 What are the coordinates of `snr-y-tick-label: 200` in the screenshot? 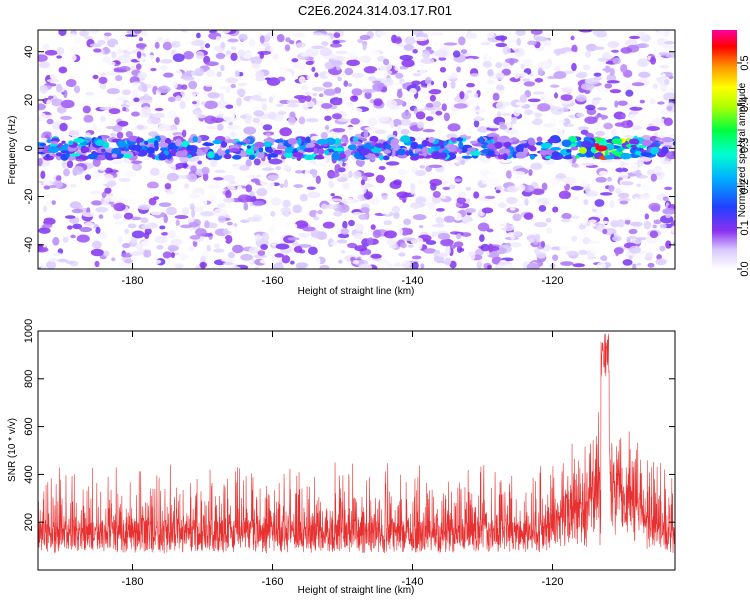 It's located at (29, 522).